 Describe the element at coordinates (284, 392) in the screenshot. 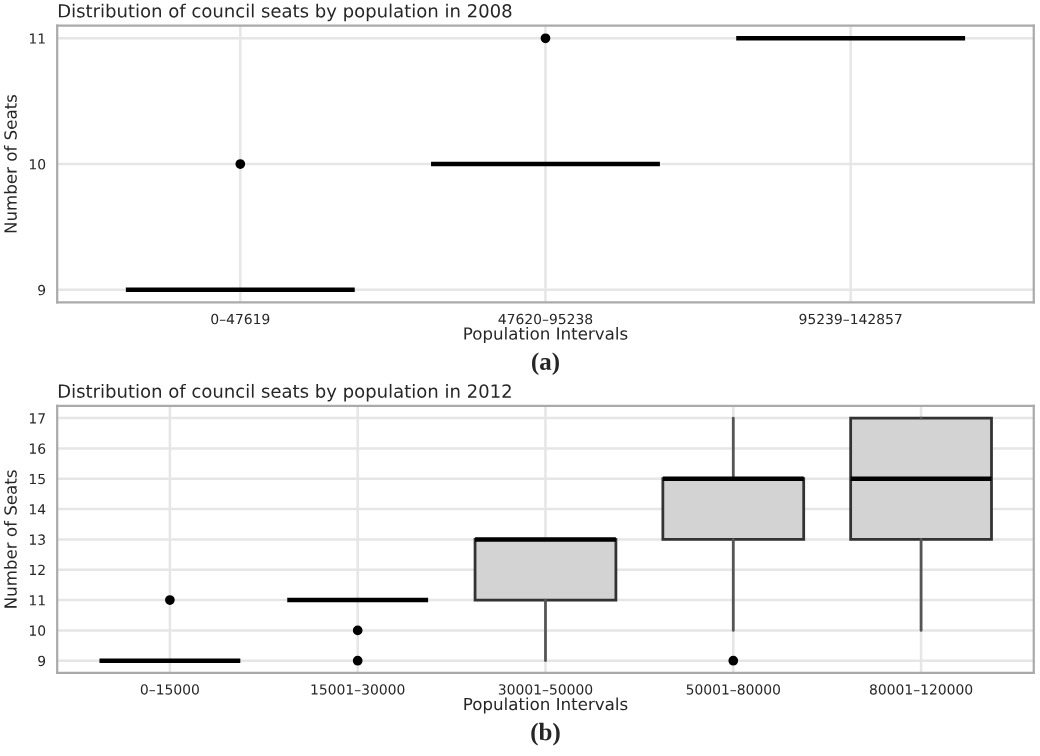

I see `chart-title: Distribution of council seats by population in 2012` at that location.